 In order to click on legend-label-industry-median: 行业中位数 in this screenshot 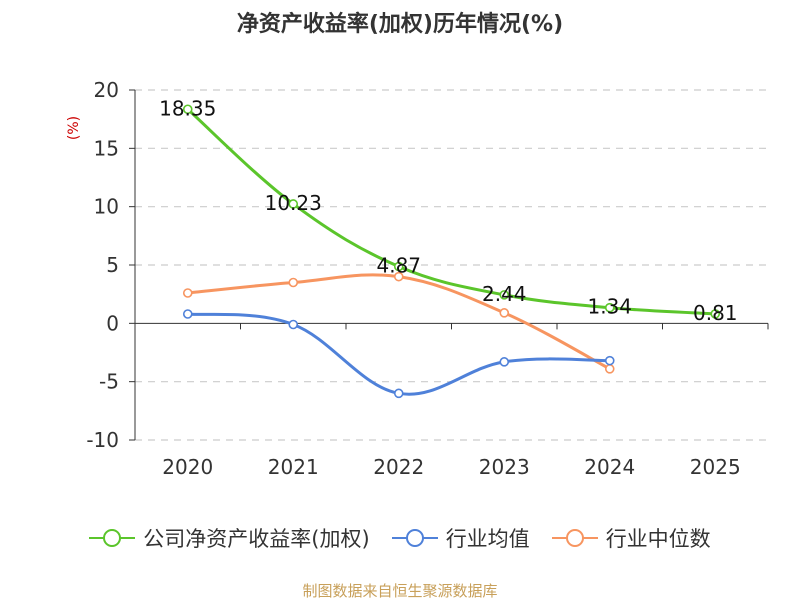, I will do `click(658, 539)`.